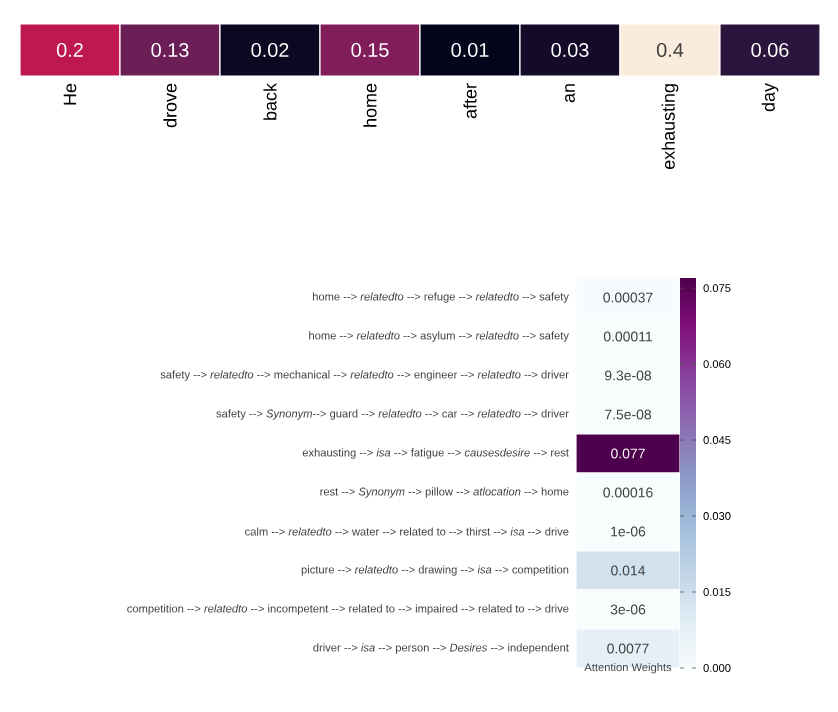 The height and width of the screenshot is (712, 838). Describe the element at coordinates (70, 94) in the screenshot. I see `x-tick-label: He` at that location.